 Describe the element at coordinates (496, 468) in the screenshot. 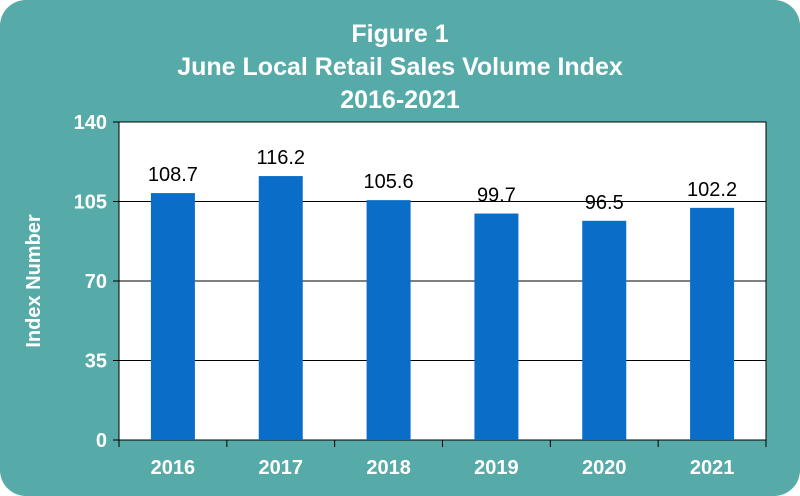

I see `x-tick-label-2019: 2019` at that location.